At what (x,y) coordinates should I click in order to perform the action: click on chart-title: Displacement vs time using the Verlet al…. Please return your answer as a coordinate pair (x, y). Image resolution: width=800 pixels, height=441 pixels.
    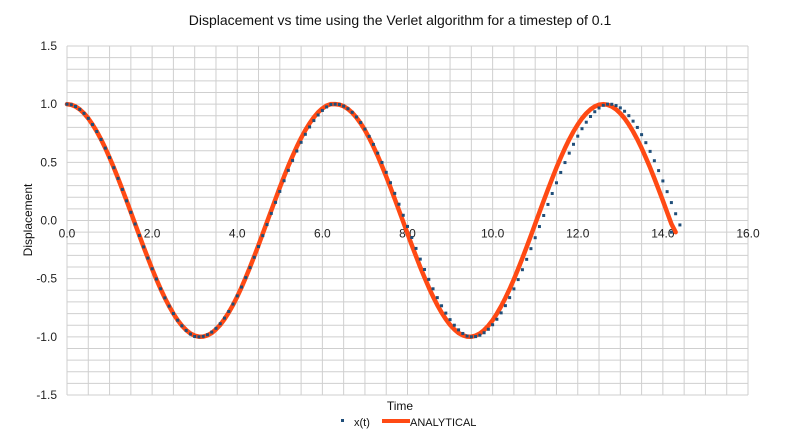
    Looking at the image, I should click on (400, 20).